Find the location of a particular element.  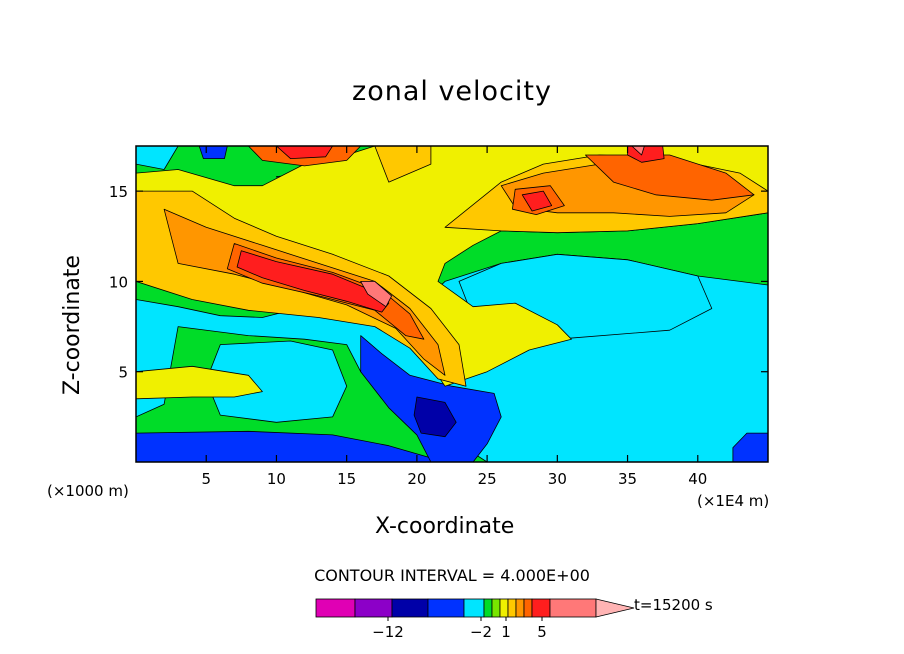

x-axis-unit: (×1E4 m) is located at coordinates (733, 501).